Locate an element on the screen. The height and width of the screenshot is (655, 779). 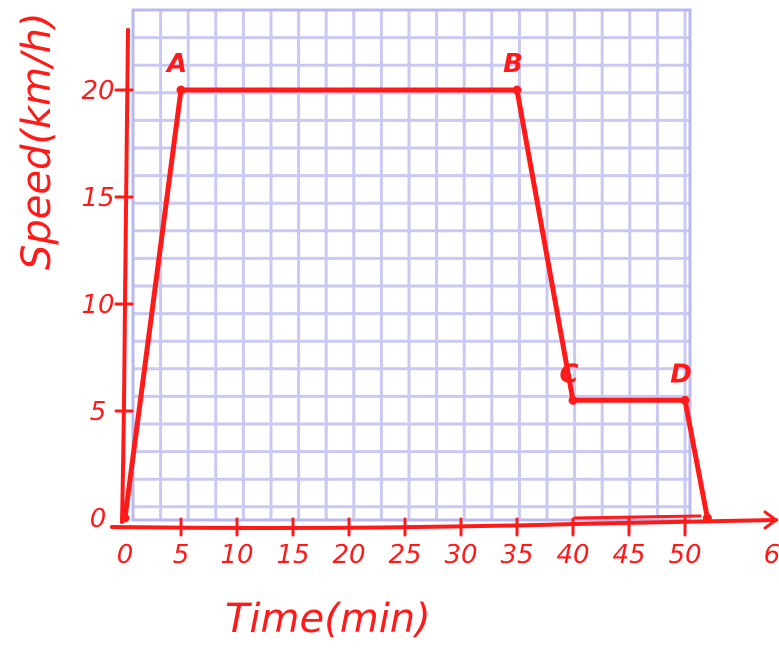
x-tick-label: 35 is located at coordinates (516, 555).